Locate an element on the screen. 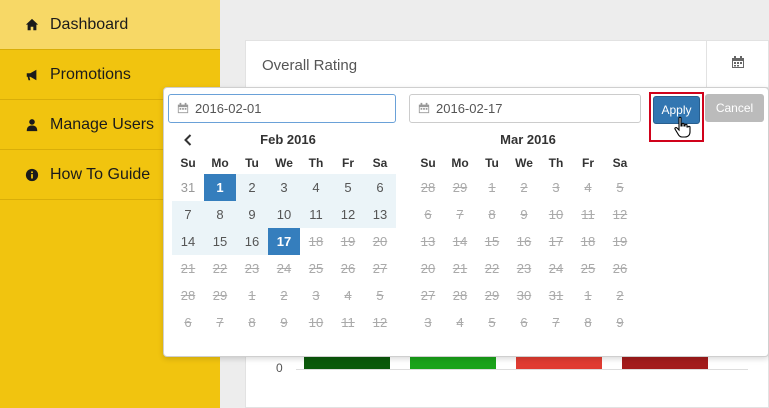 Image resolution: width=769 pixels, height=408 pixels. y-axis-zero-label: 0 is located at coordinates (279, 368).